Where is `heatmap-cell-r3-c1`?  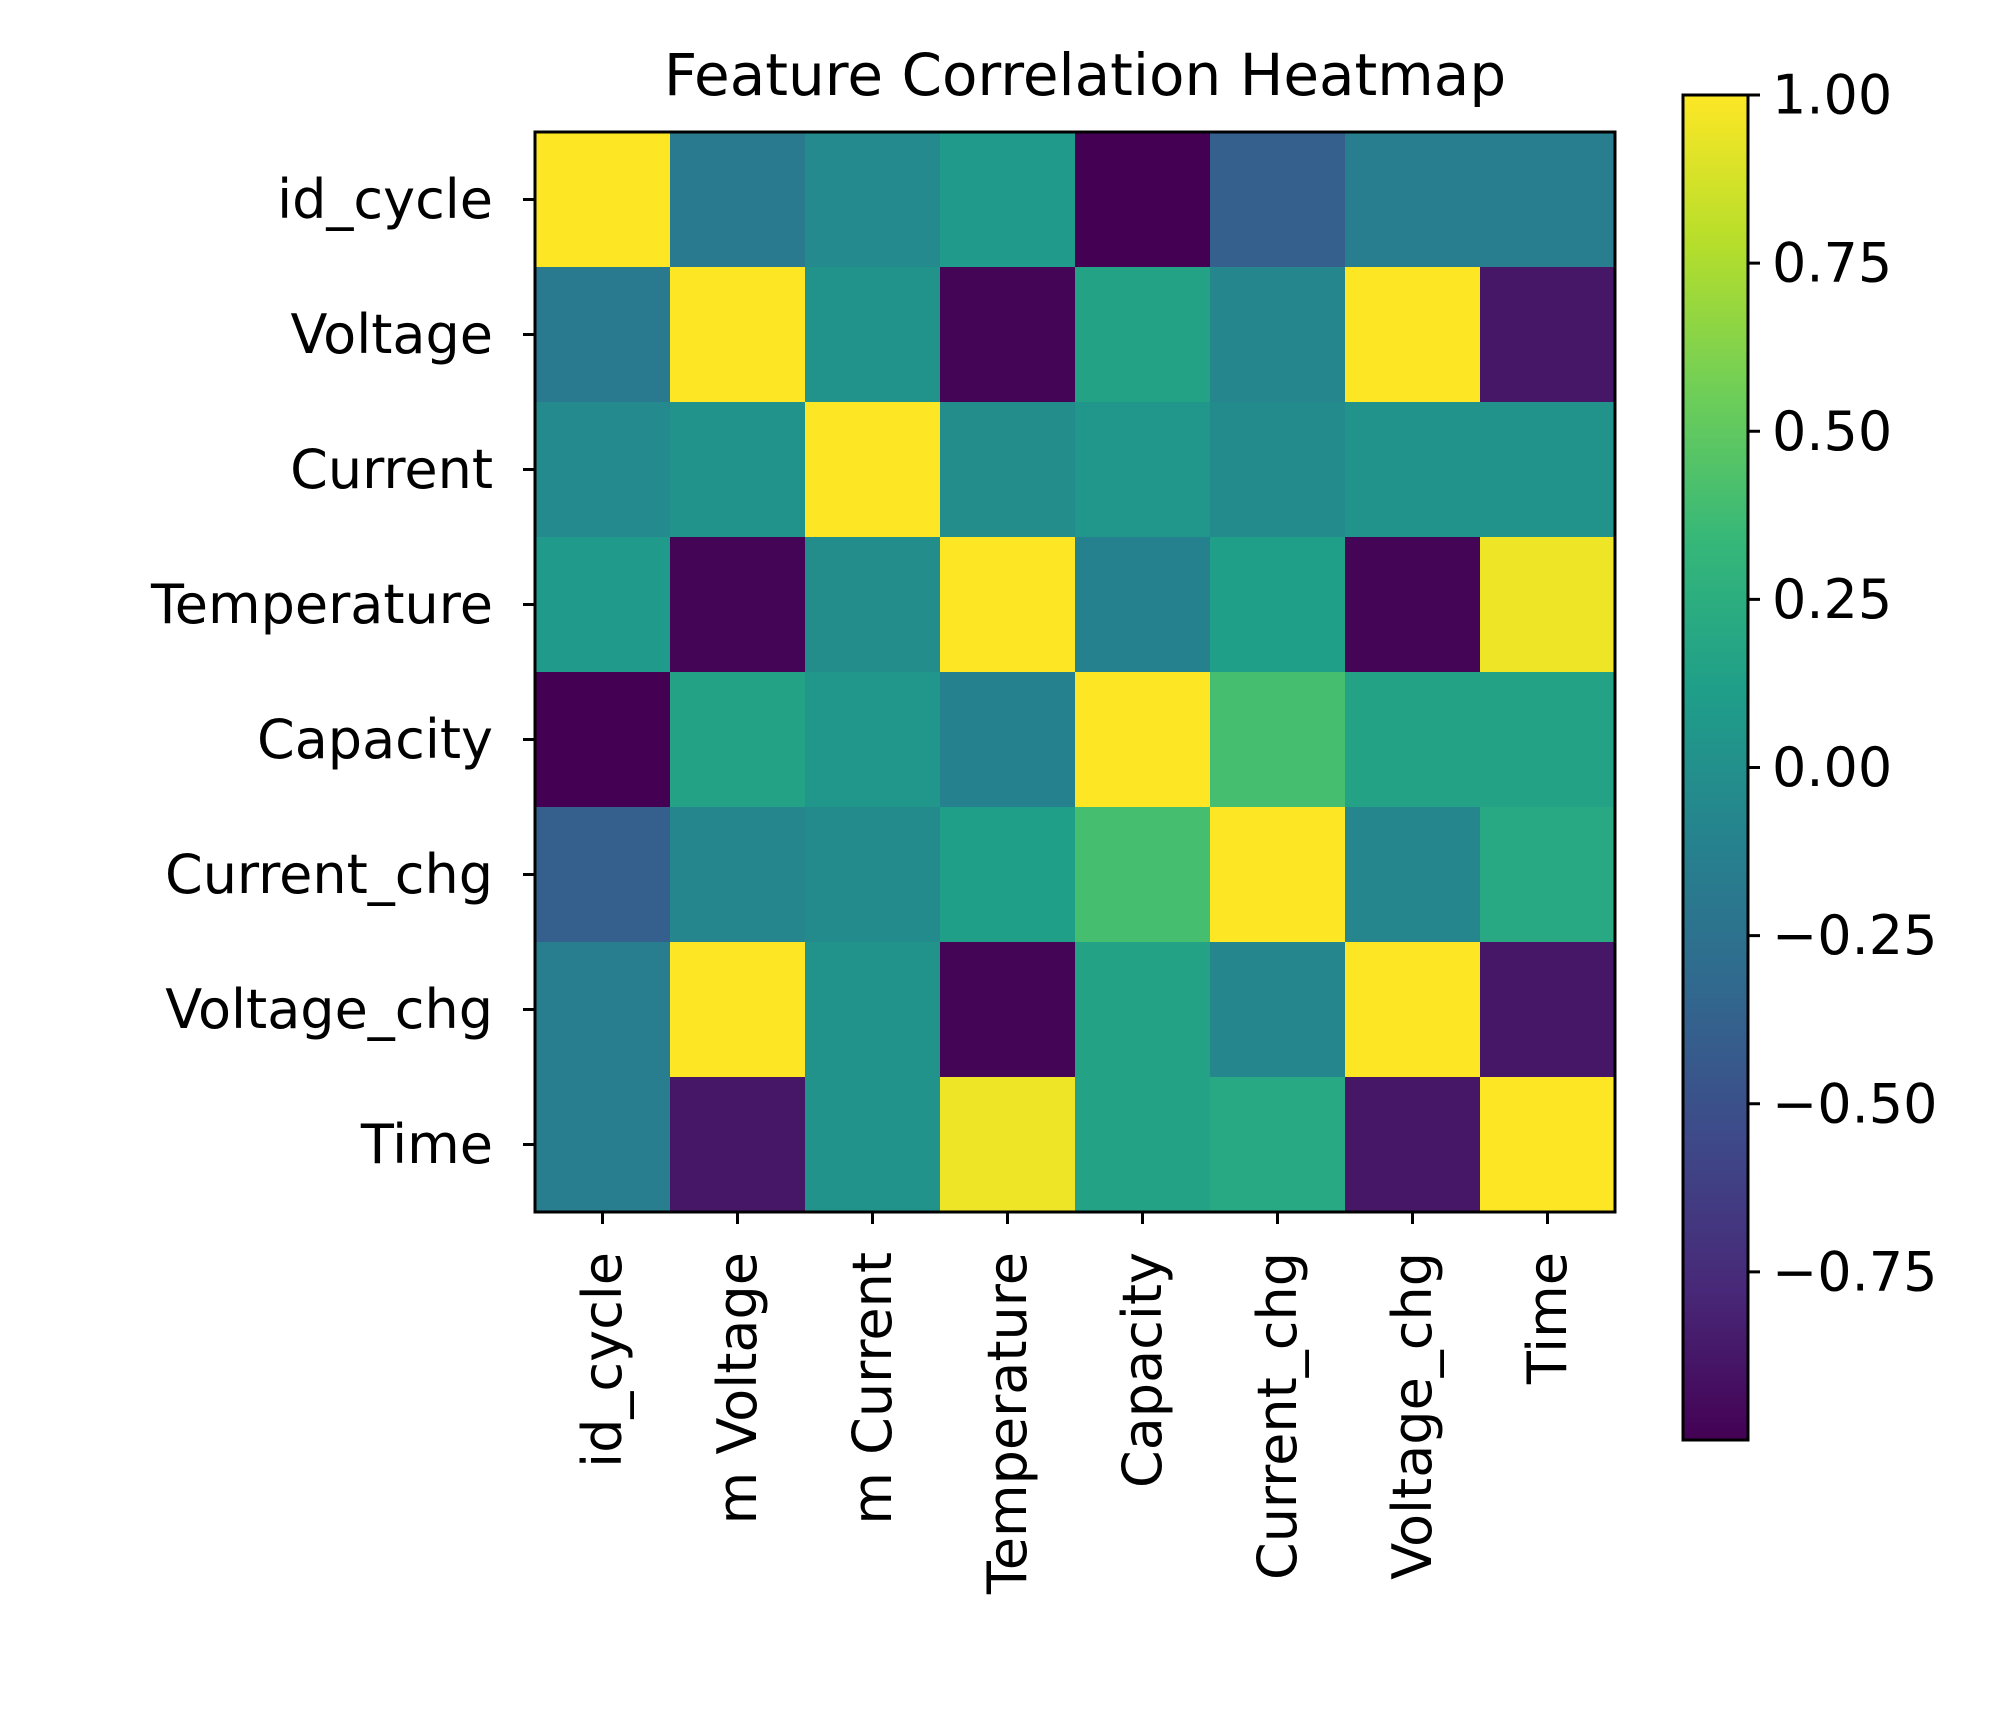 heatmap-cell-r3-c1 is located at coordinates (738, 605).